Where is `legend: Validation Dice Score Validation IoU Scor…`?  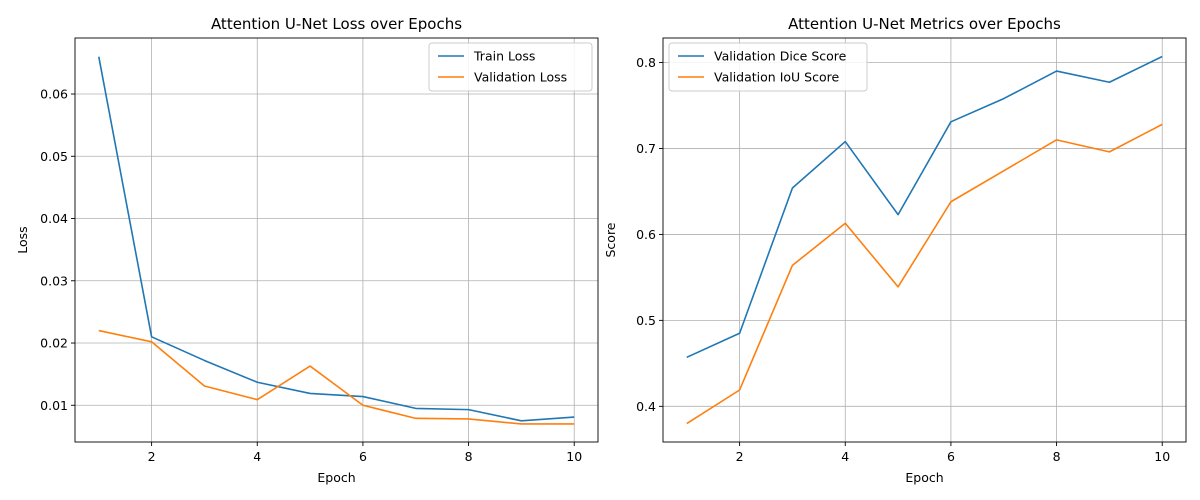 legend: Validation Dice Score Validation IoU Scor… is located at coordinates (768, 67).